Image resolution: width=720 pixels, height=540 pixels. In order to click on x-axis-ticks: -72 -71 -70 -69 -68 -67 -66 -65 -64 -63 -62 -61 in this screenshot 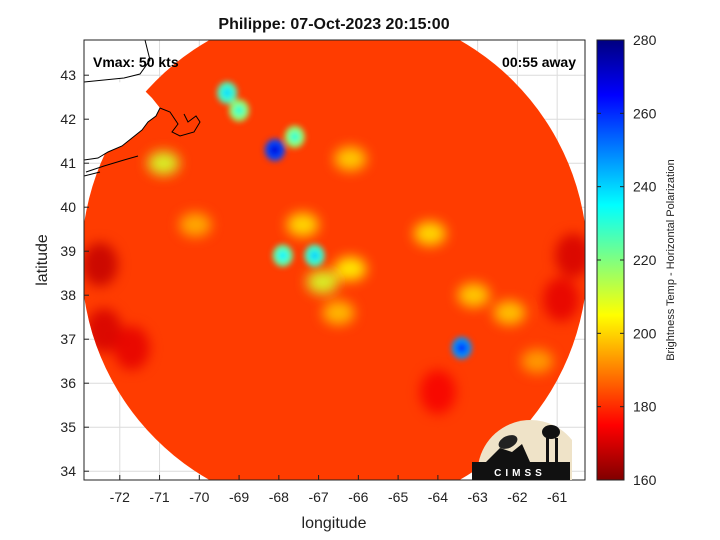, I will do `click(338, 490)`.